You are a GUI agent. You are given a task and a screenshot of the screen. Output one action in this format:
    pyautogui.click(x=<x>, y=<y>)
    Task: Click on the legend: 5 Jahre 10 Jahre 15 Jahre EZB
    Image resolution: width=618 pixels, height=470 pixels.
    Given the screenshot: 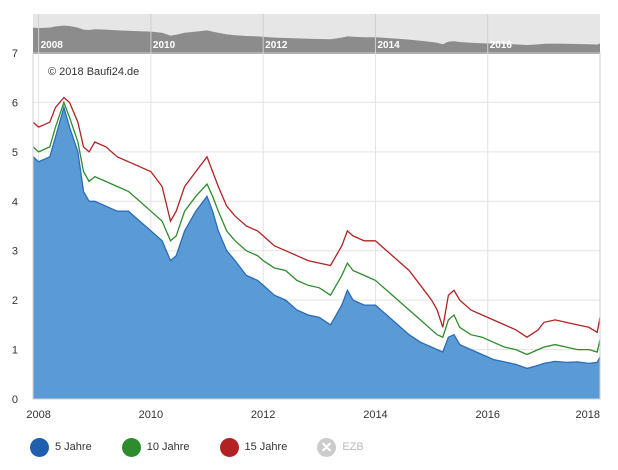 What is the action you would take?
    pyautogui.click(x=212, y=447)
    